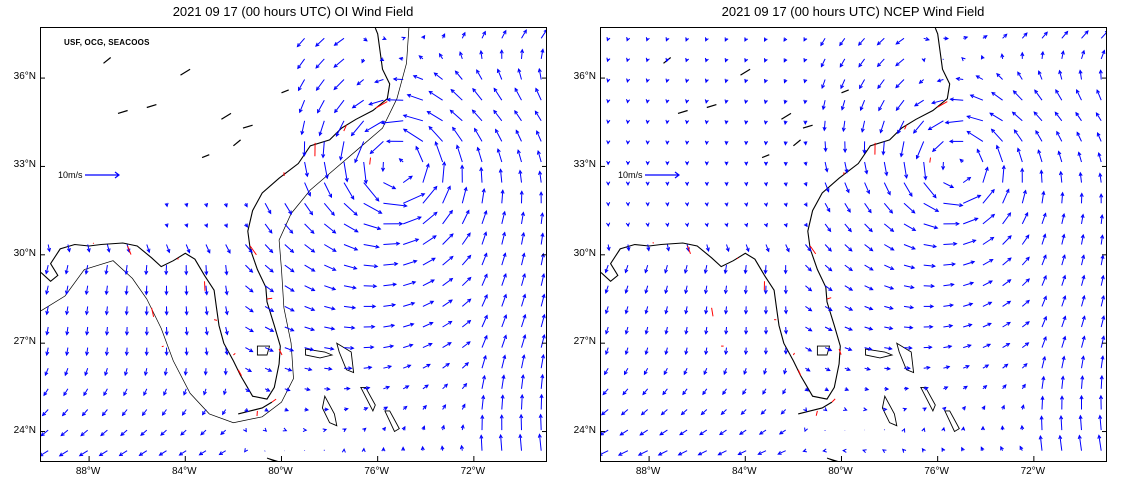  Describe the element at coordinates (815, 408) in the screenshot. I see `florida-keys` at that location.